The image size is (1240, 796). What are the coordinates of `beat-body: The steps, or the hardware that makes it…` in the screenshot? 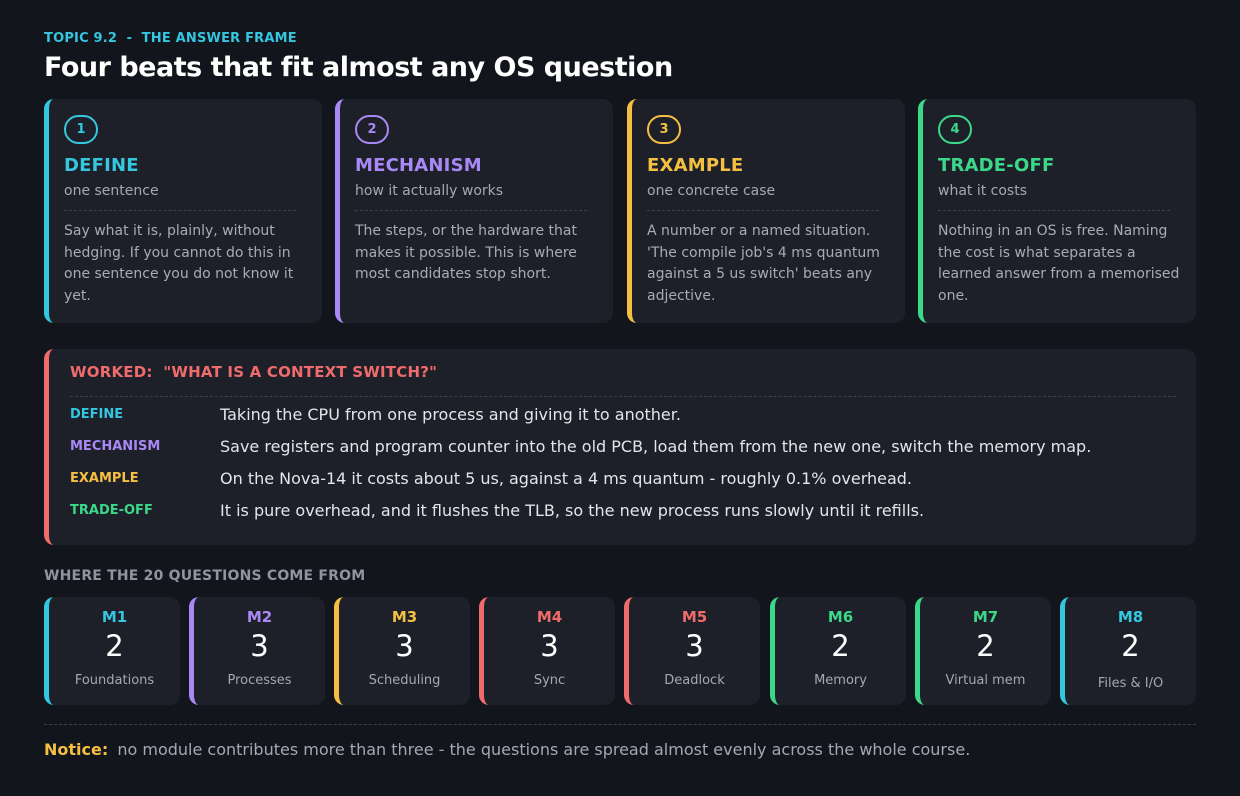 It's located at (466, 252).